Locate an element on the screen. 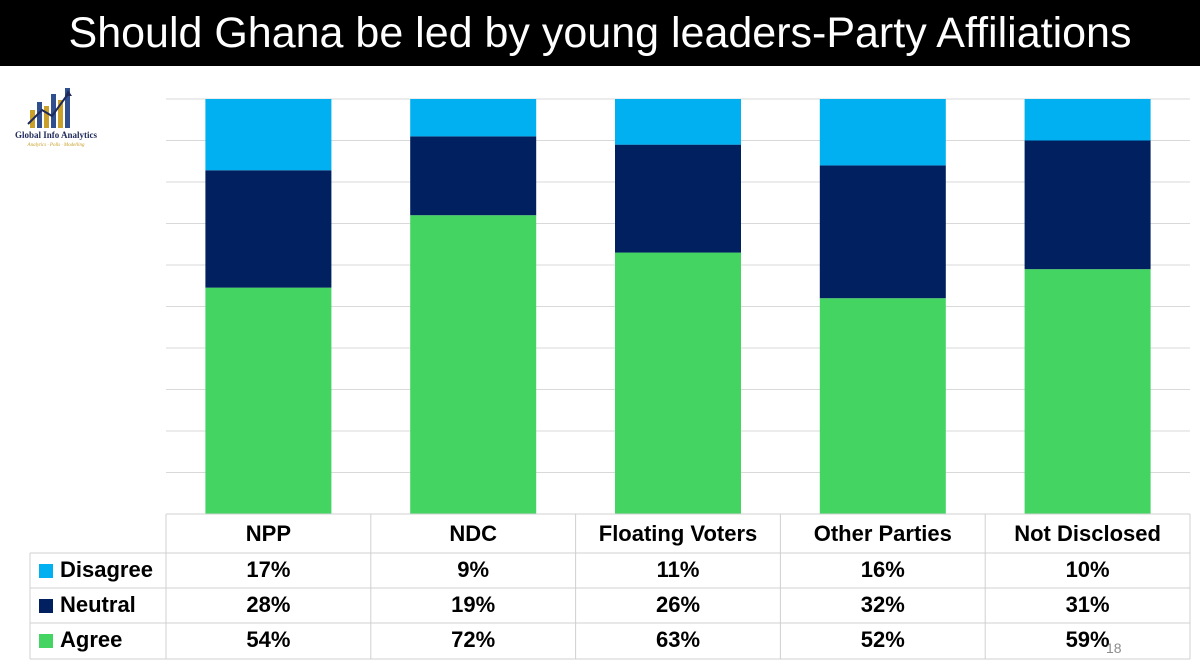  bar-neutral-ndc is located at coordinates (473, 176).